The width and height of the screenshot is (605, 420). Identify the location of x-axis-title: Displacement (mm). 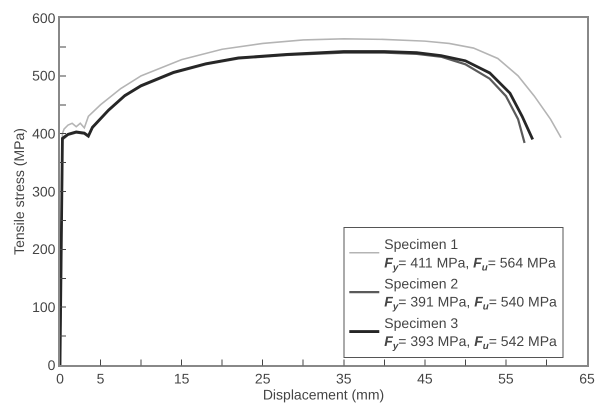
(323, 394).